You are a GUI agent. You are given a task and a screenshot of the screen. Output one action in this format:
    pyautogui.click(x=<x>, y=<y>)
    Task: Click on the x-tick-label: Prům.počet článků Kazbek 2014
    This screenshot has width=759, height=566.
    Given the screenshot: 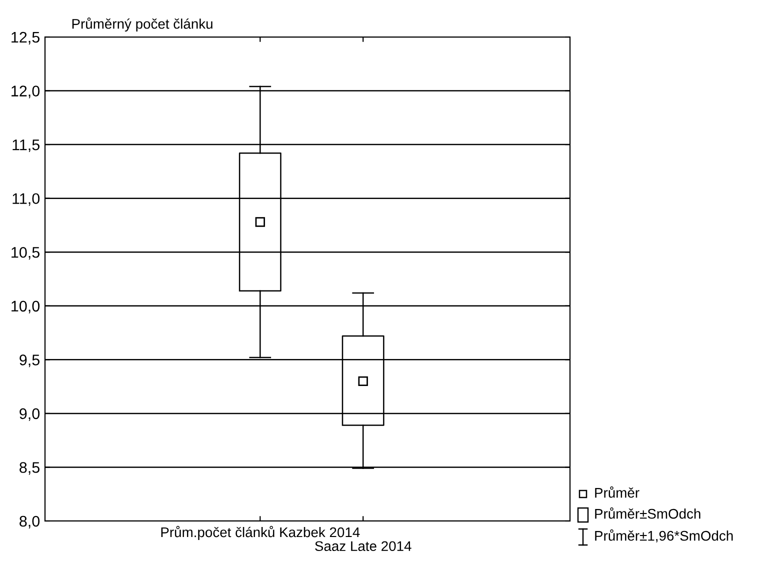 What is the action you would take?
    pyautogui.click(x=260, y=533)
    